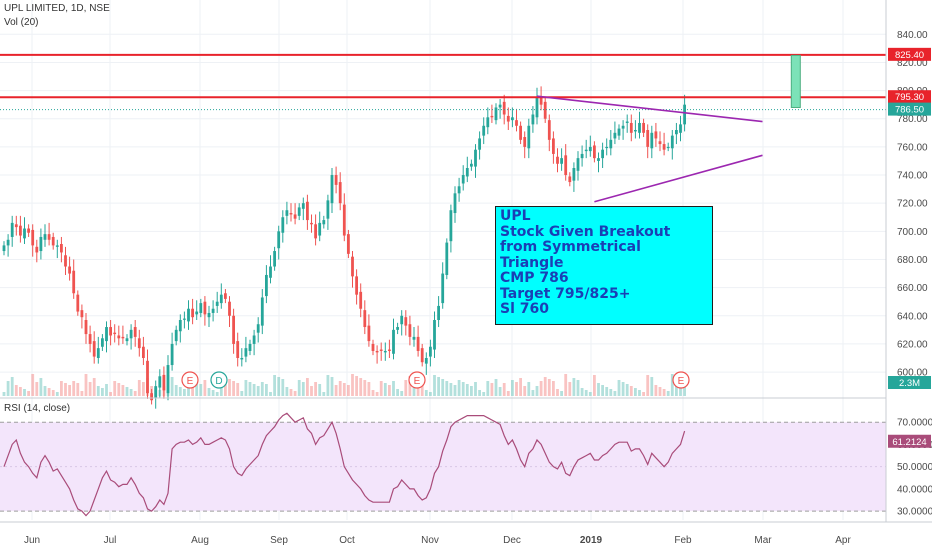 This screenshot has width=932, height=550. I want to click on tag-text: 786.50, so click(909, 110).